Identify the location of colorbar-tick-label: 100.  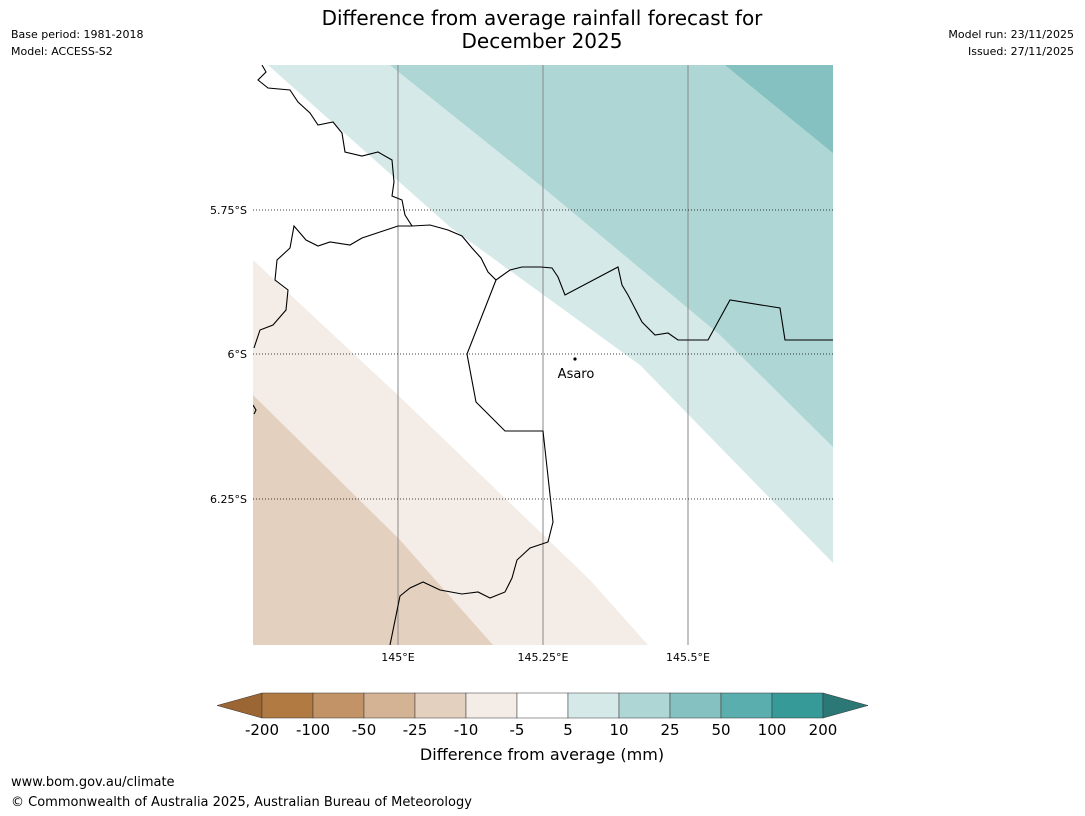
(772, 730).